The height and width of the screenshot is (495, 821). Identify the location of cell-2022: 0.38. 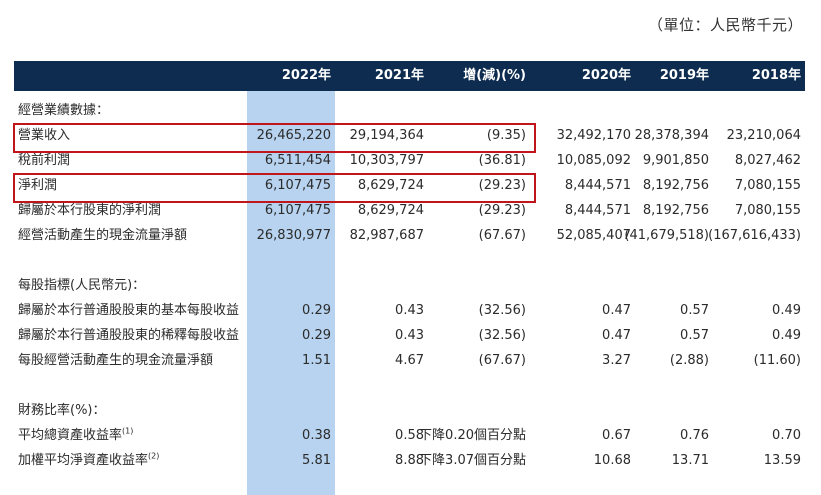
(316, 435).